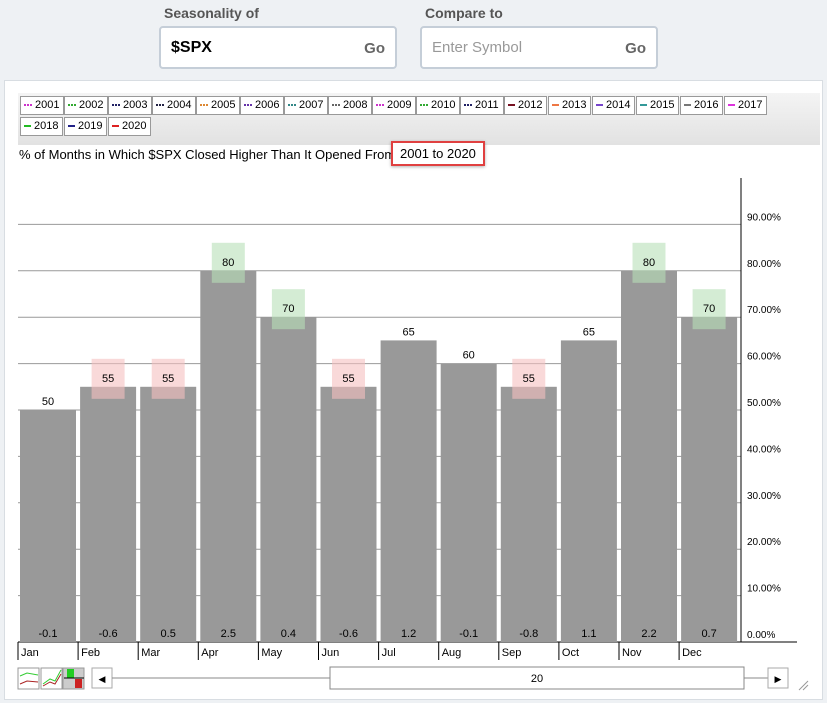  I want to click on bar-icon-red, so click(78, 683).